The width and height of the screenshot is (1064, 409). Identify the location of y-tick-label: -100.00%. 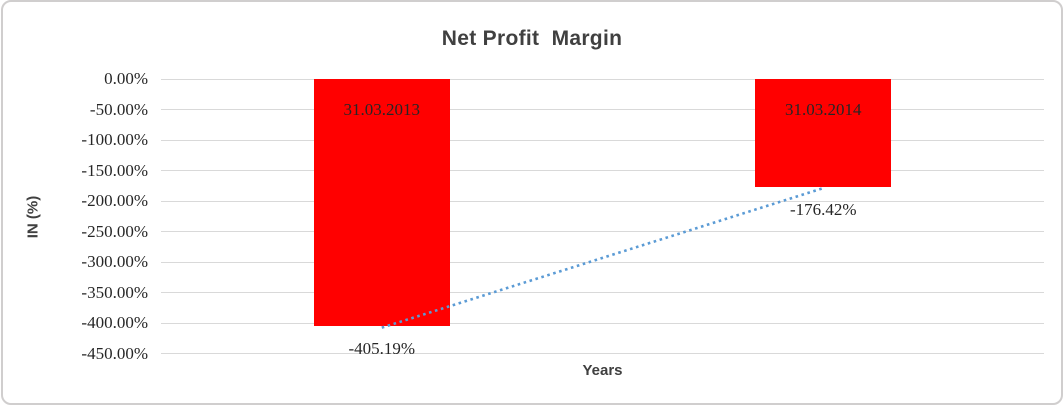
(114, 139).